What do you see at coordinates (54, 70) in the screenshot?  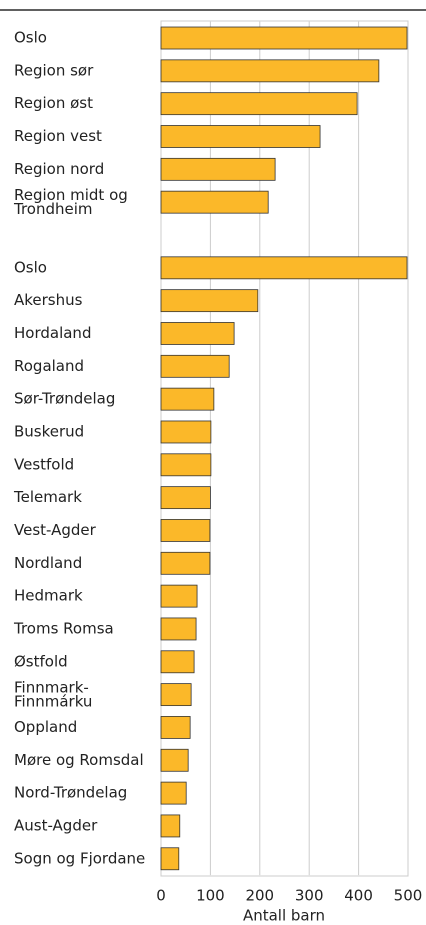 I see `y-tick-label: Region sør` at bounding box center [54, 70].